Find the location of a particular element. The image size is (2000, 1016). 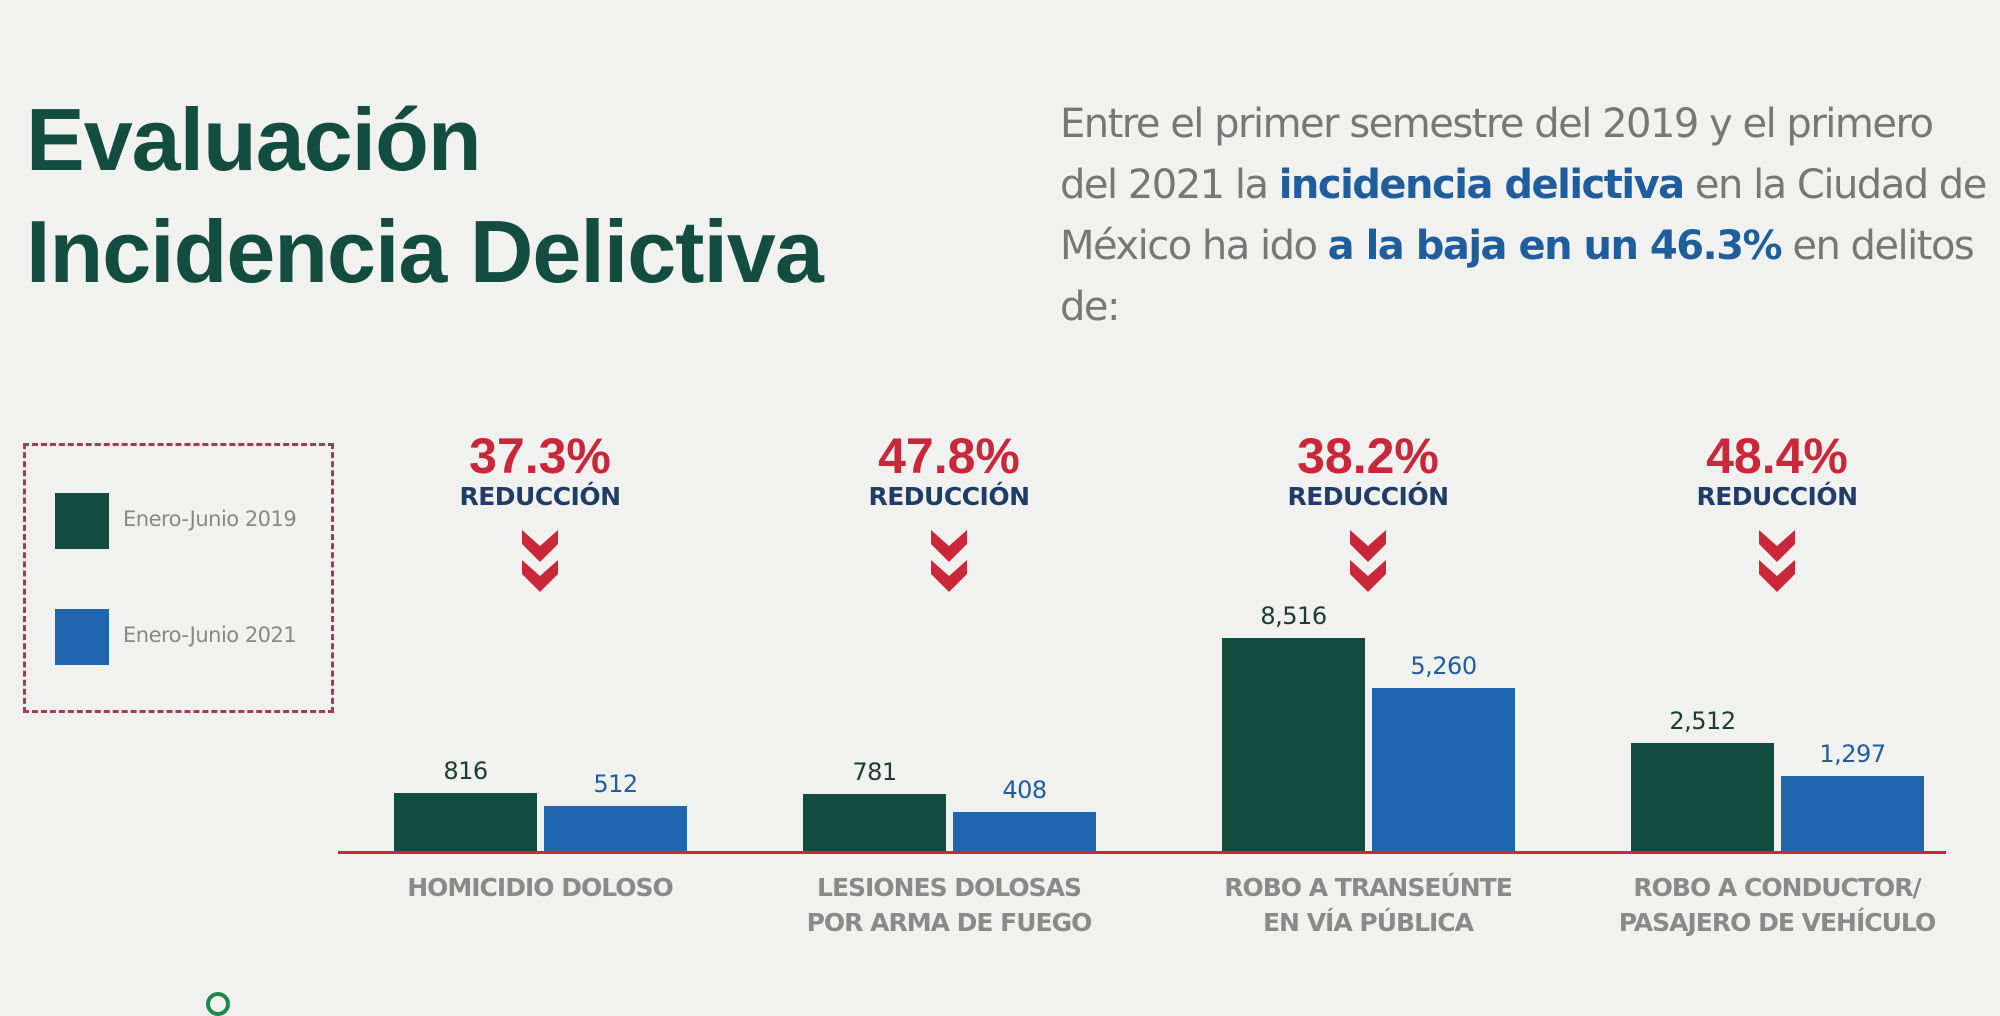

reduction-percent: 37.3% is located at coordinates (540, 456).